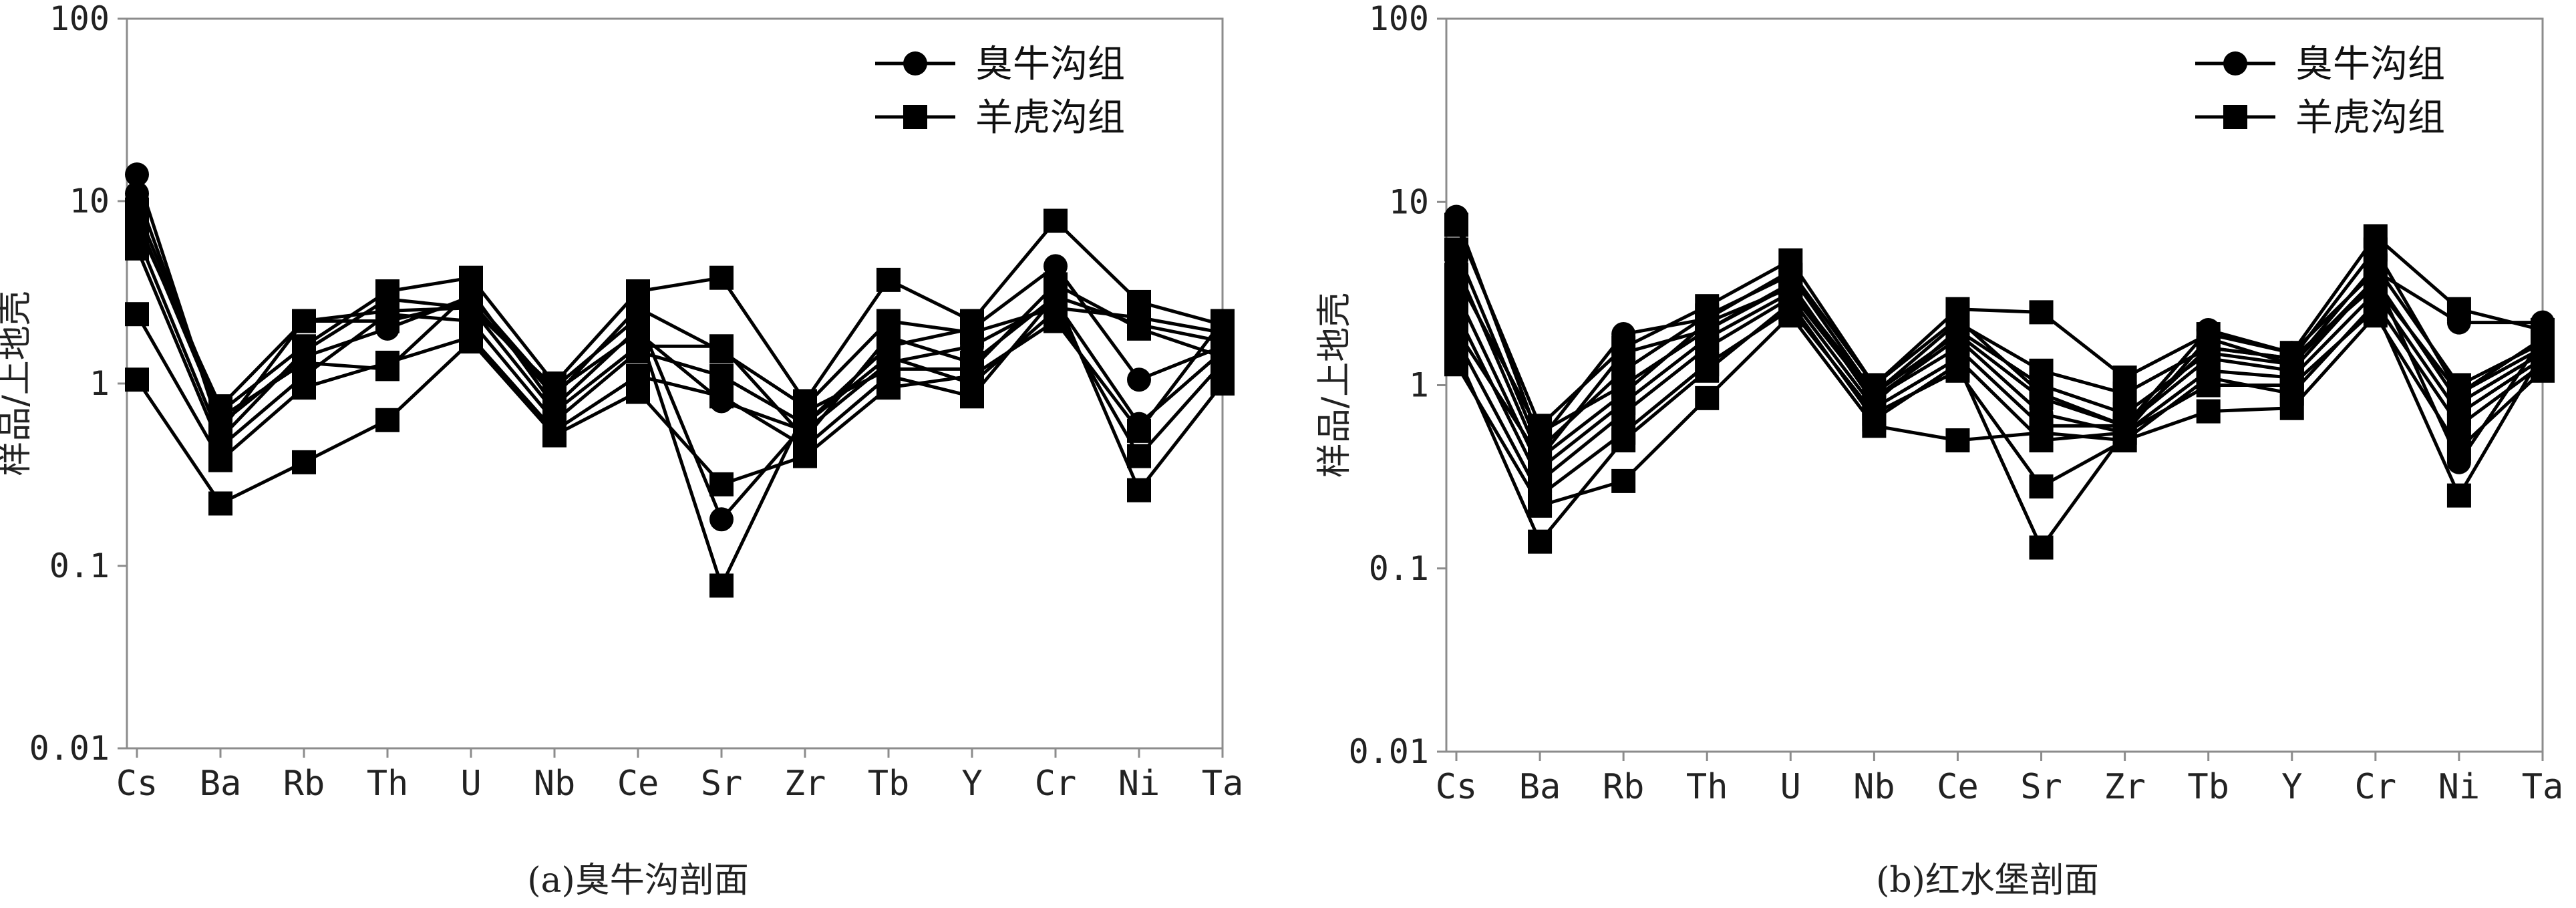 This screenshot has width=2576, height=908. I want to click on legend-square-marker, so click(915, 117).